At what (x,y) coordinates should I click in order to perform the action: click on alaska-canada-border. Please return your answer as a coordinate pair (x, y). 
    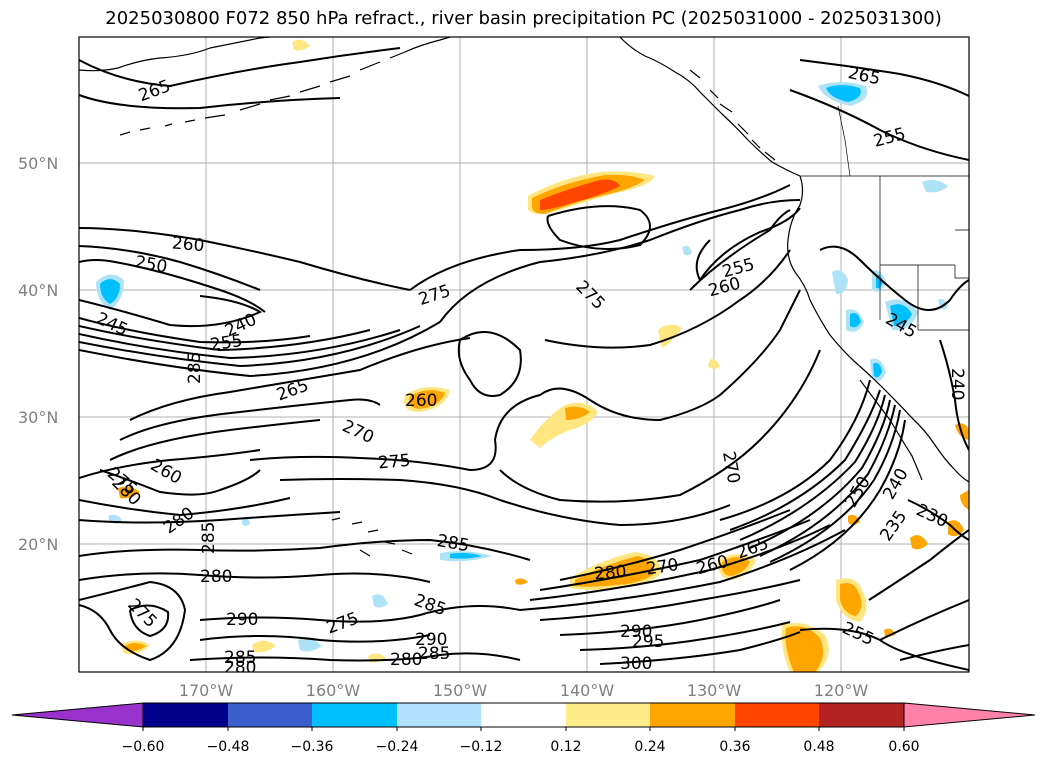
    Looking at the image, I should click on (844, 141).